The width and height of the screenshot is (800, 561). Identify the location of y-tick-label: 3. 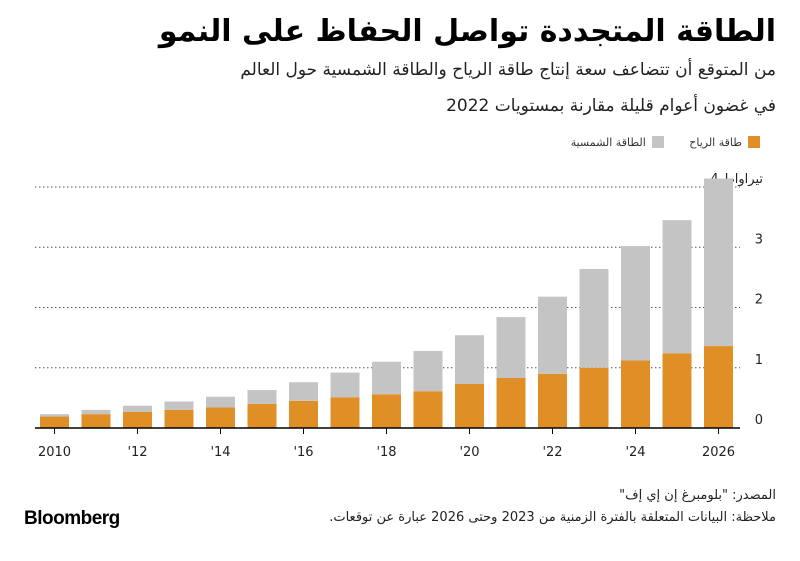
(759, 239).